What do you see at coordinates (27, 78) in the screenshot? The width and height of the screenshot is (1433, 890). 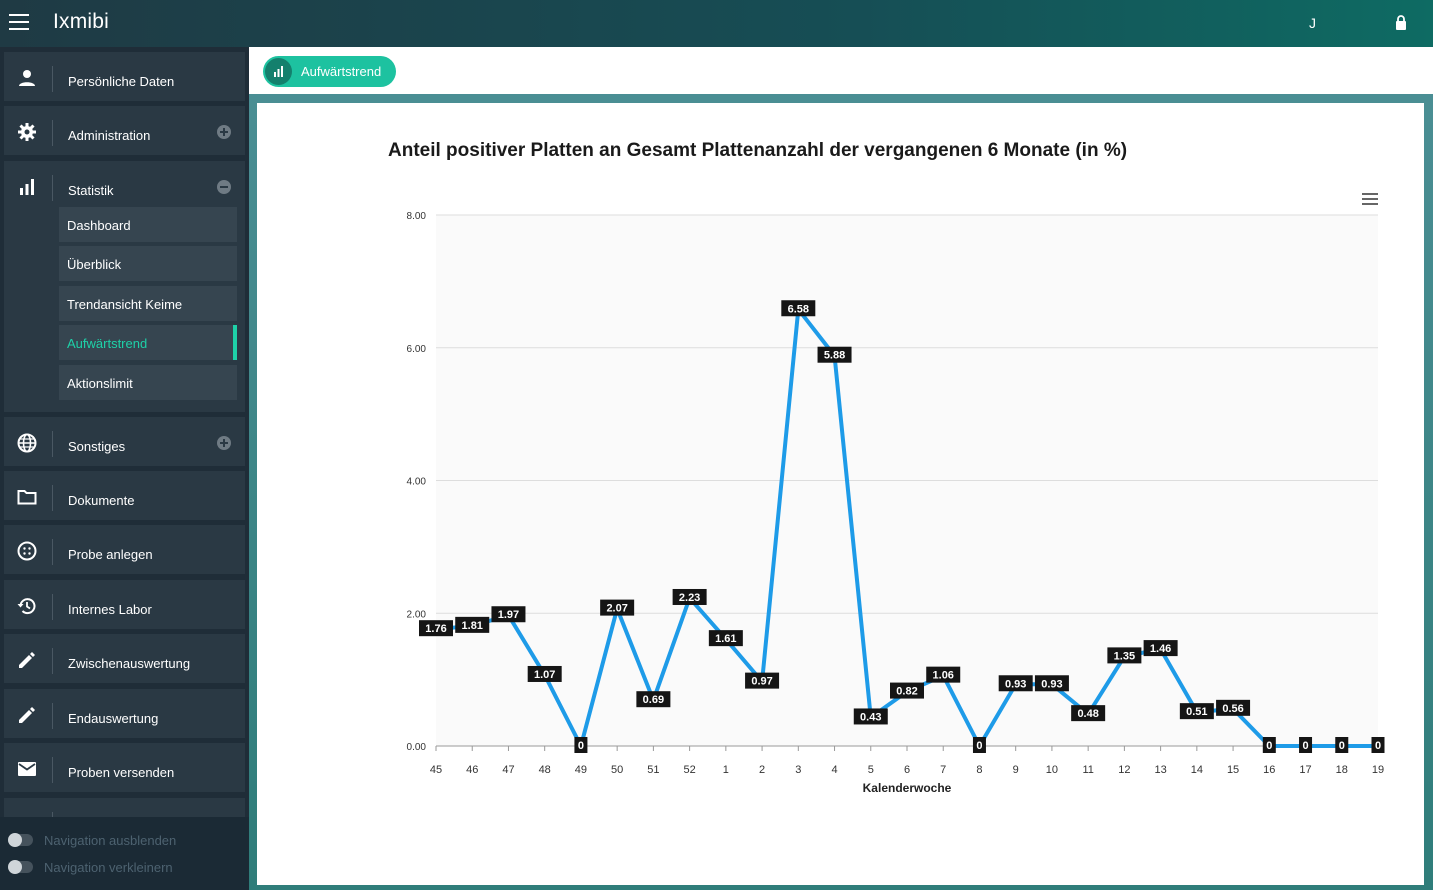 I see `person-icon` at bounding box center [27, 78].